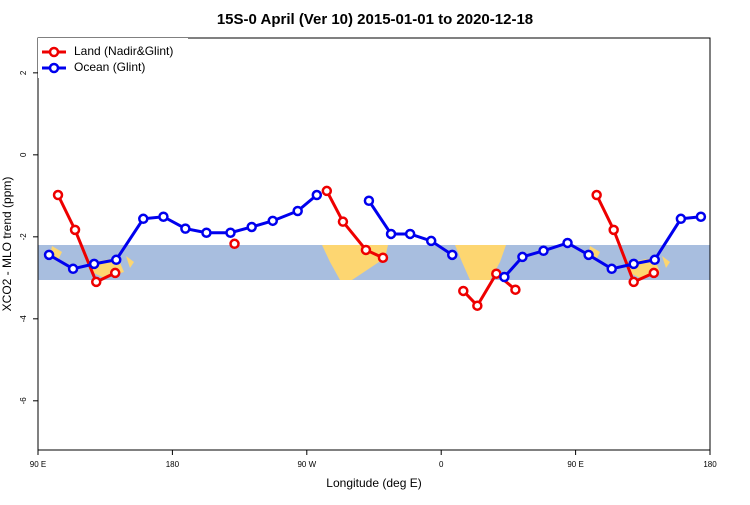 This screenshot has height=505, width=750. I want to click on x-axis-label: Longitude (deg E), so click(373, 483).